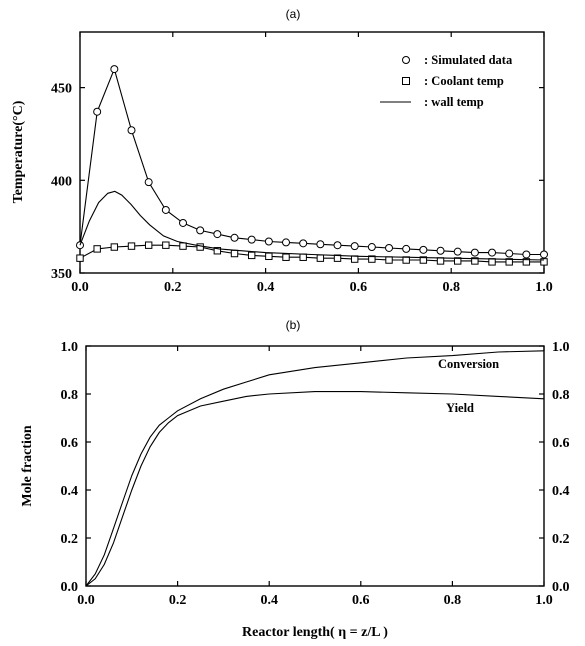  Describe the element at coordinates (70, 539) in the screenshot. I see `y-tick-label: 0.2` at that location.